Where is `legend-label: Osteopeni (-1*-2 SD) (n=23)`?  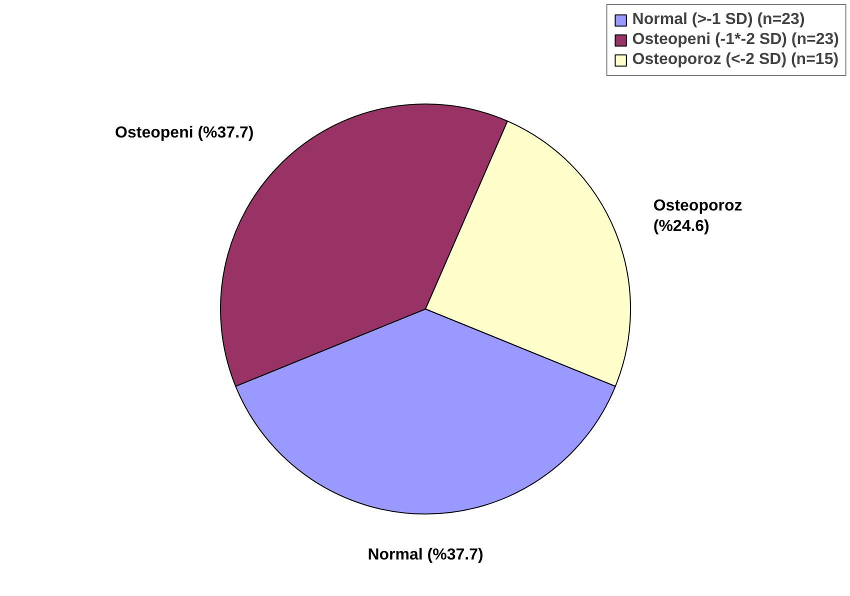 legend-label: Osteopeni (-1*-2 SD) (n=23) is located at coordinates (735, 40).